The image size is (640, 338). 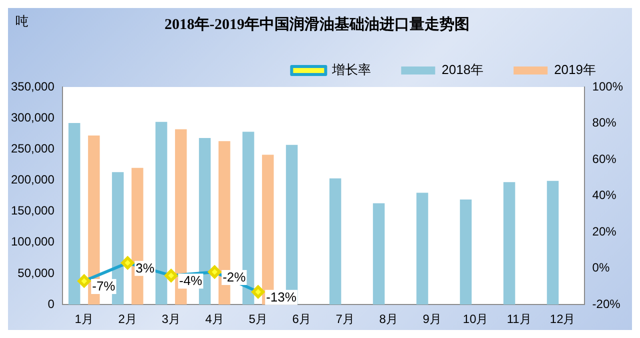 What do you see at coordinates (171, 319) in the screenshot?
I see `x-tick-label: 3月` at bounding box center [171, 319].